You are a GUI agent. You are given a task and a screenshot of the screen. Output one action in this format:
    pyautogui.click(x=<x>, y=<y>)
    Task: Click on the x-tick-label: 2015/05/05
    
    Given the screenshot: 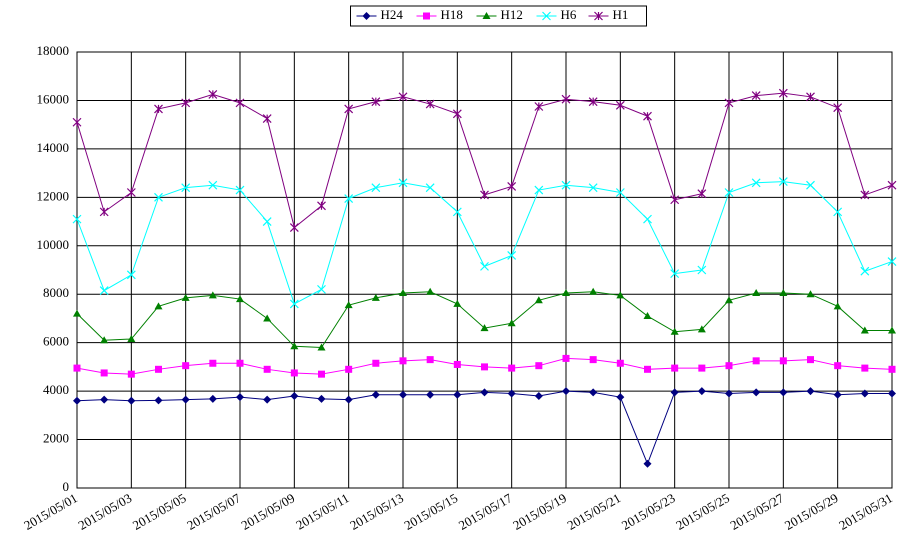 What is the action you would take?
    pyautogui.click(x=159, y=511)
    